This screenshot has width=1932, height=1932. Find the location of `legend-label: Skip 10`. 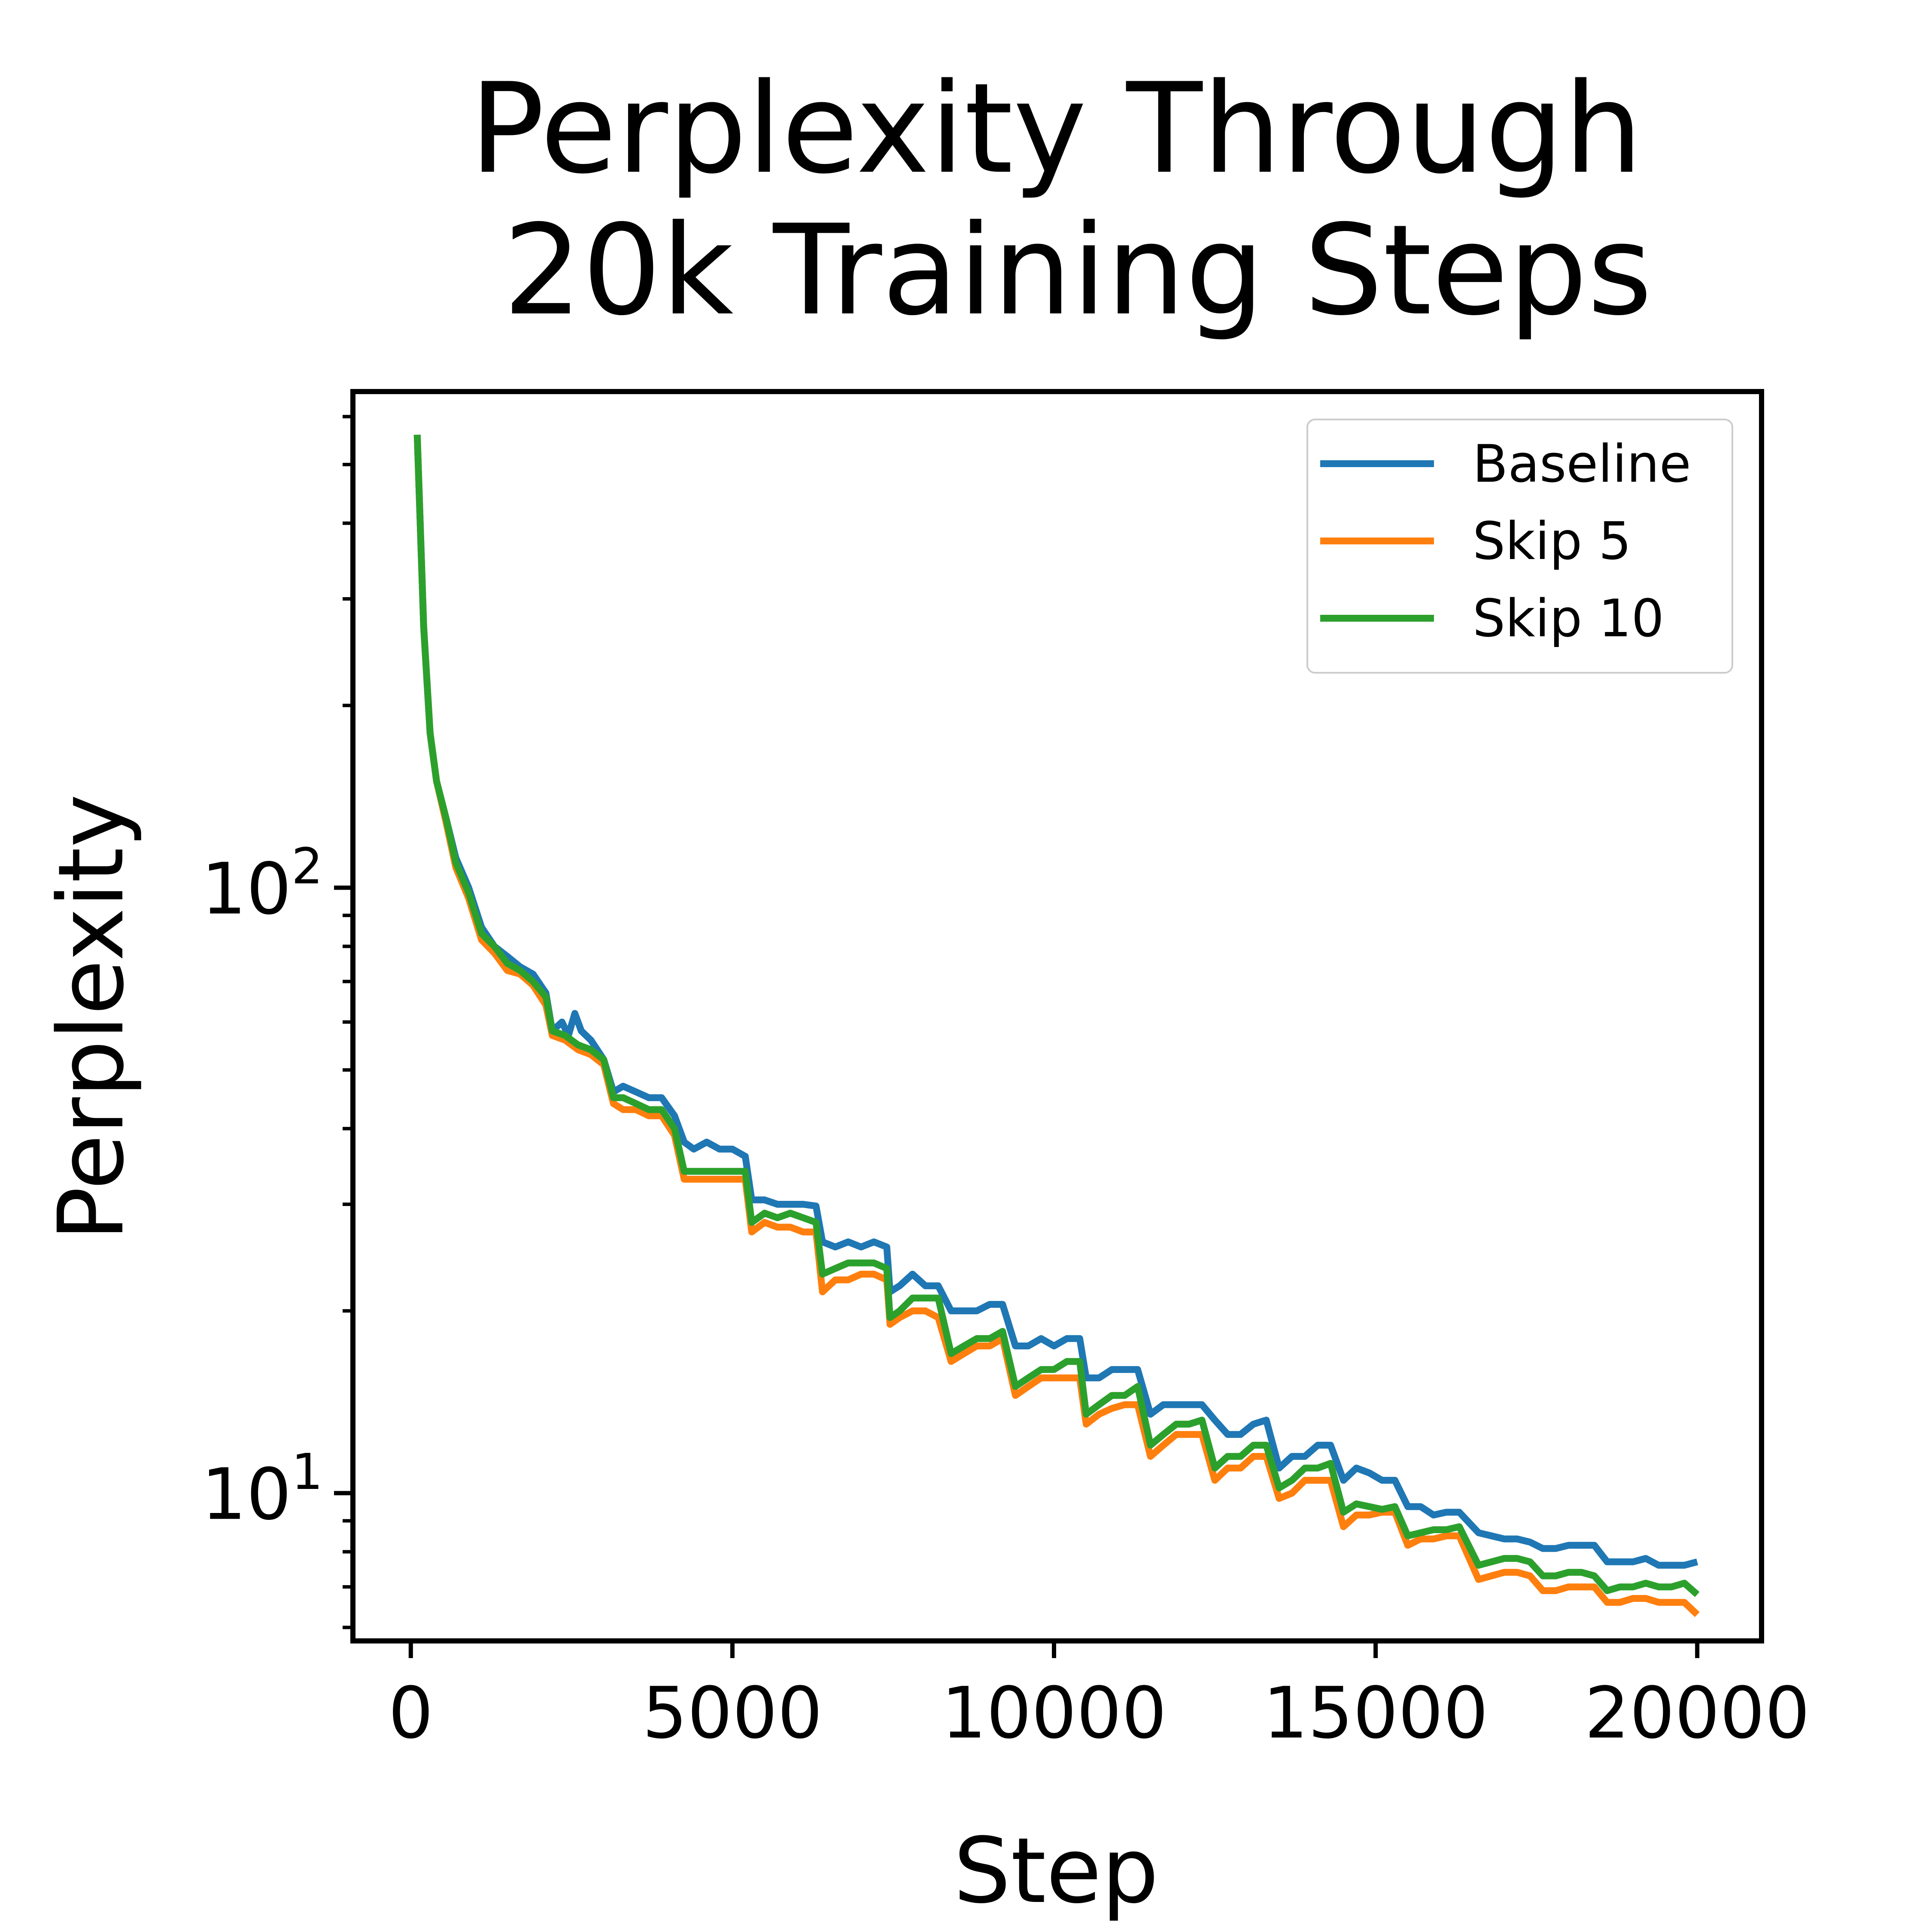

legend-label: Skip 10 is located at coordinates (1568, 619).